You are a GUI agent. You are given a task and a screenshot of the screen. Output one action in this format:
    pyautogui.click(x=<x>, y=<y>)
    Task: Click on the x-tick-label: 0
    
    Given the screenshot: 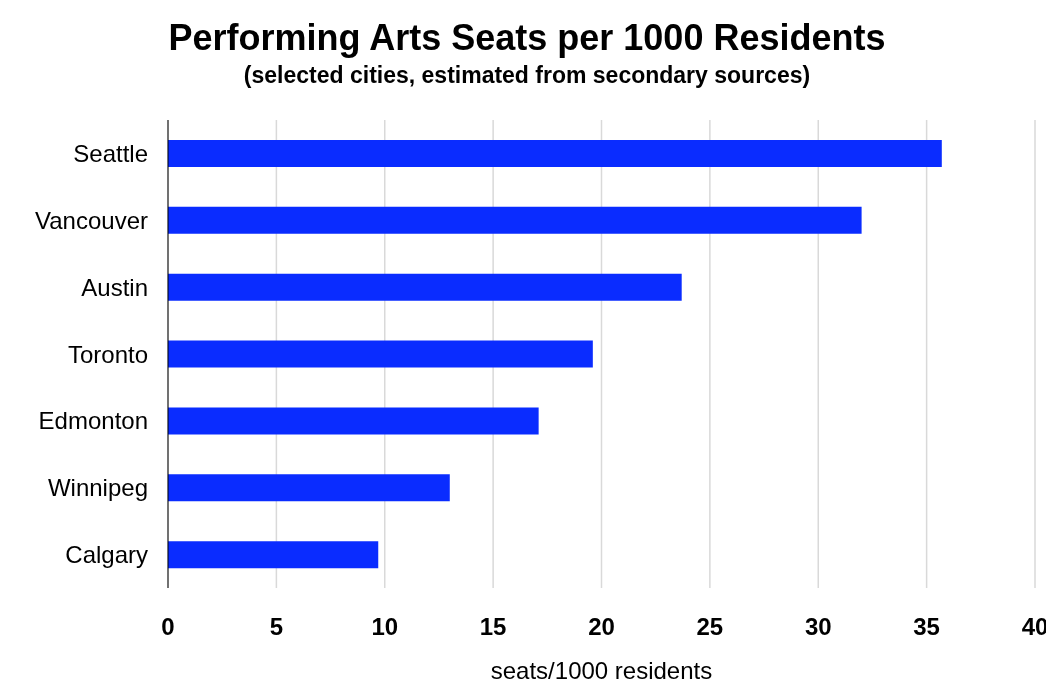 What is the action you would take?
    pyautogui.click(x=168, y=627)
    